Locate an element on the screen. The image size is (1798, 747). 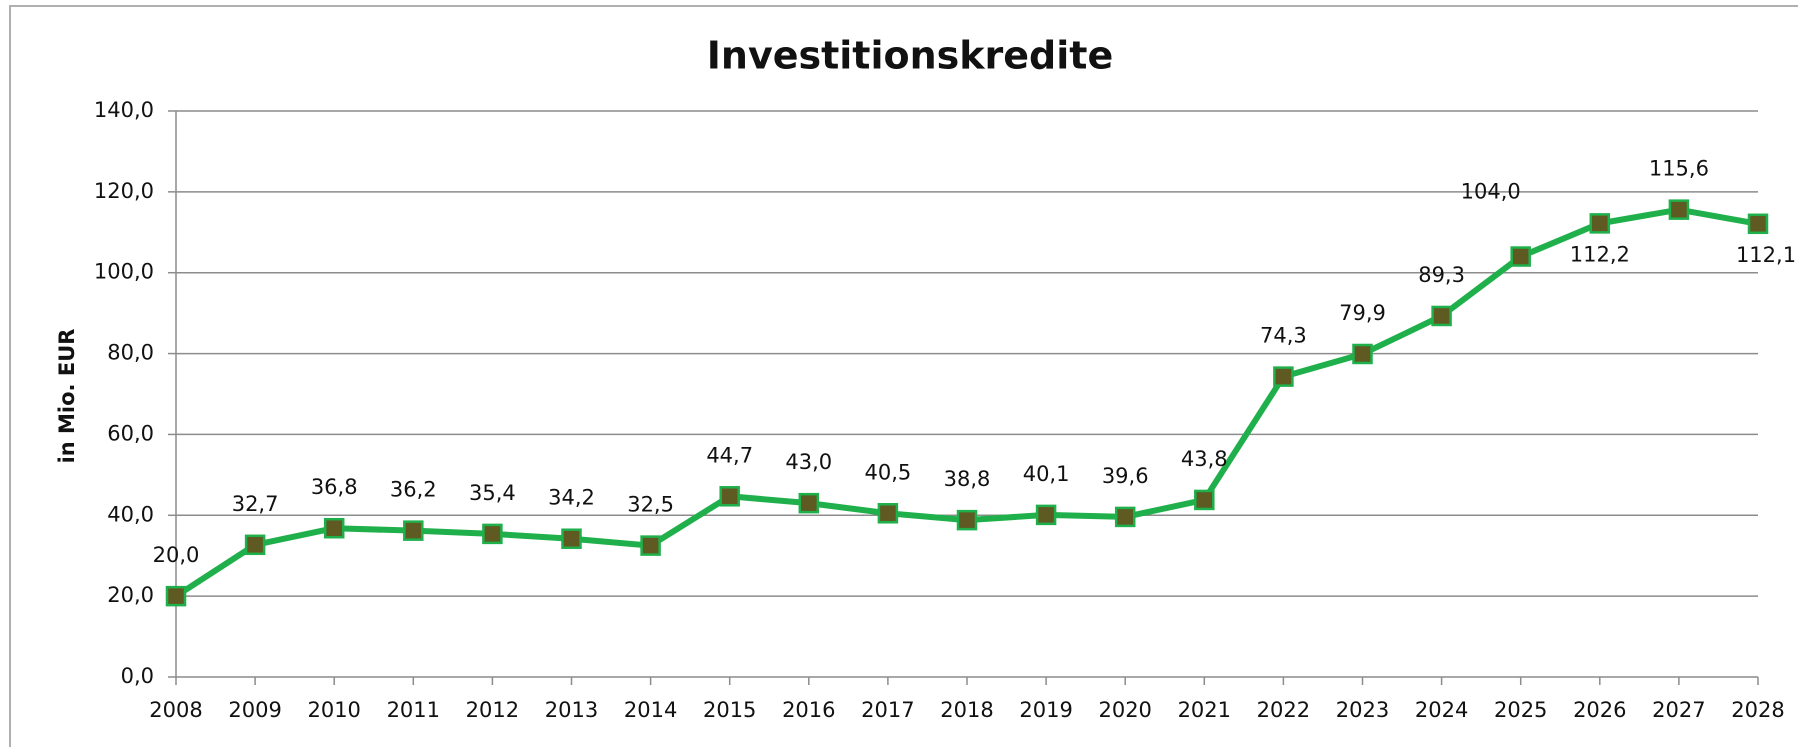
y-tick-label: 120,0 is located at coordinates (124, 191).